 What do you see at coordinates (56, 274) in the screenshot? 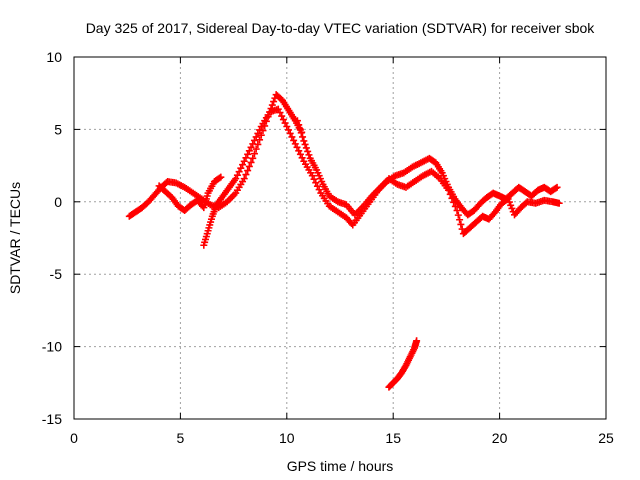
I see `y-tick-label: -5` at bounding box center [56, 274].